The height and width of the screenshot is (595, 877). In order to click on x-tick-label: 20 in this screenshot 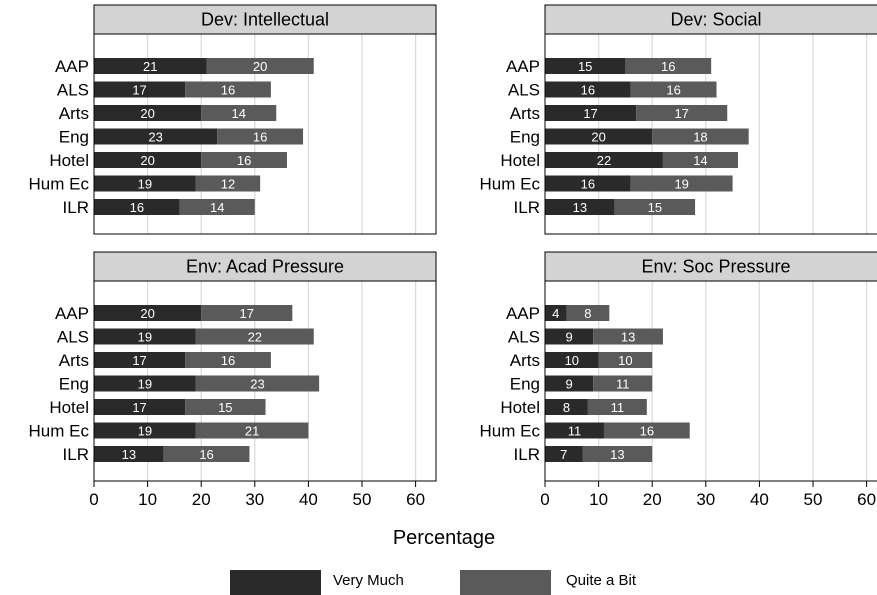, I will do `click(652, 499)`.